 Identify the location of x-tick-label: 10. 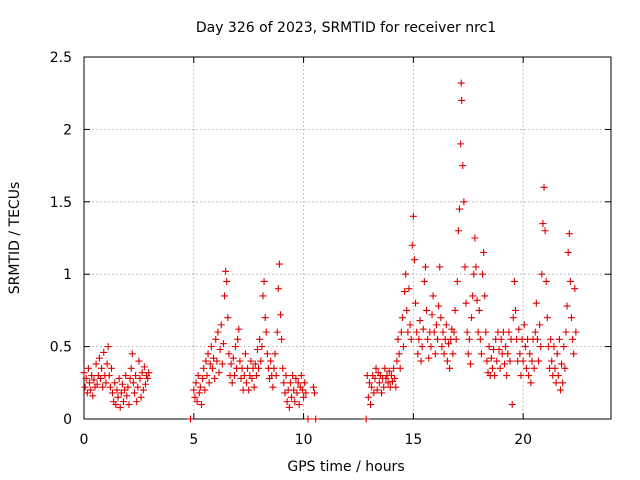
(304, 440).